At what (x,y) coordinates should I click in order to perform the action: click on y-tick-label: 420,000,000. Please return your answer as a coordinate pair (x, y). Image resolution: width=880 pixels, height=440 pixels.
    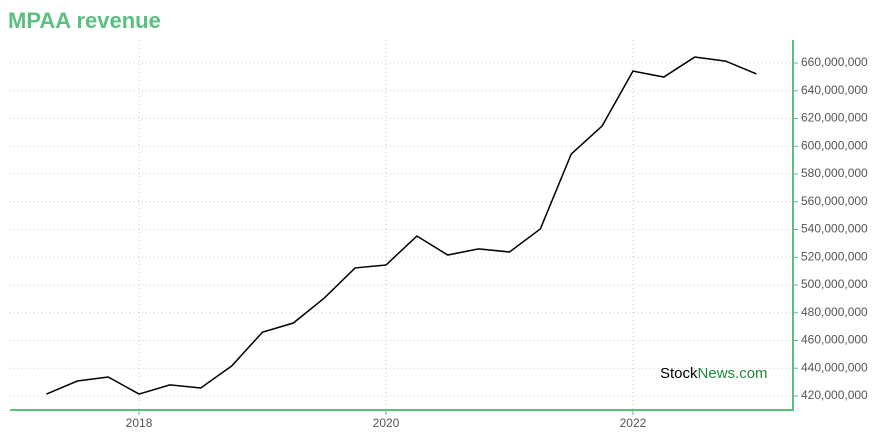
    Looking at the image, I should click on (834, 395).